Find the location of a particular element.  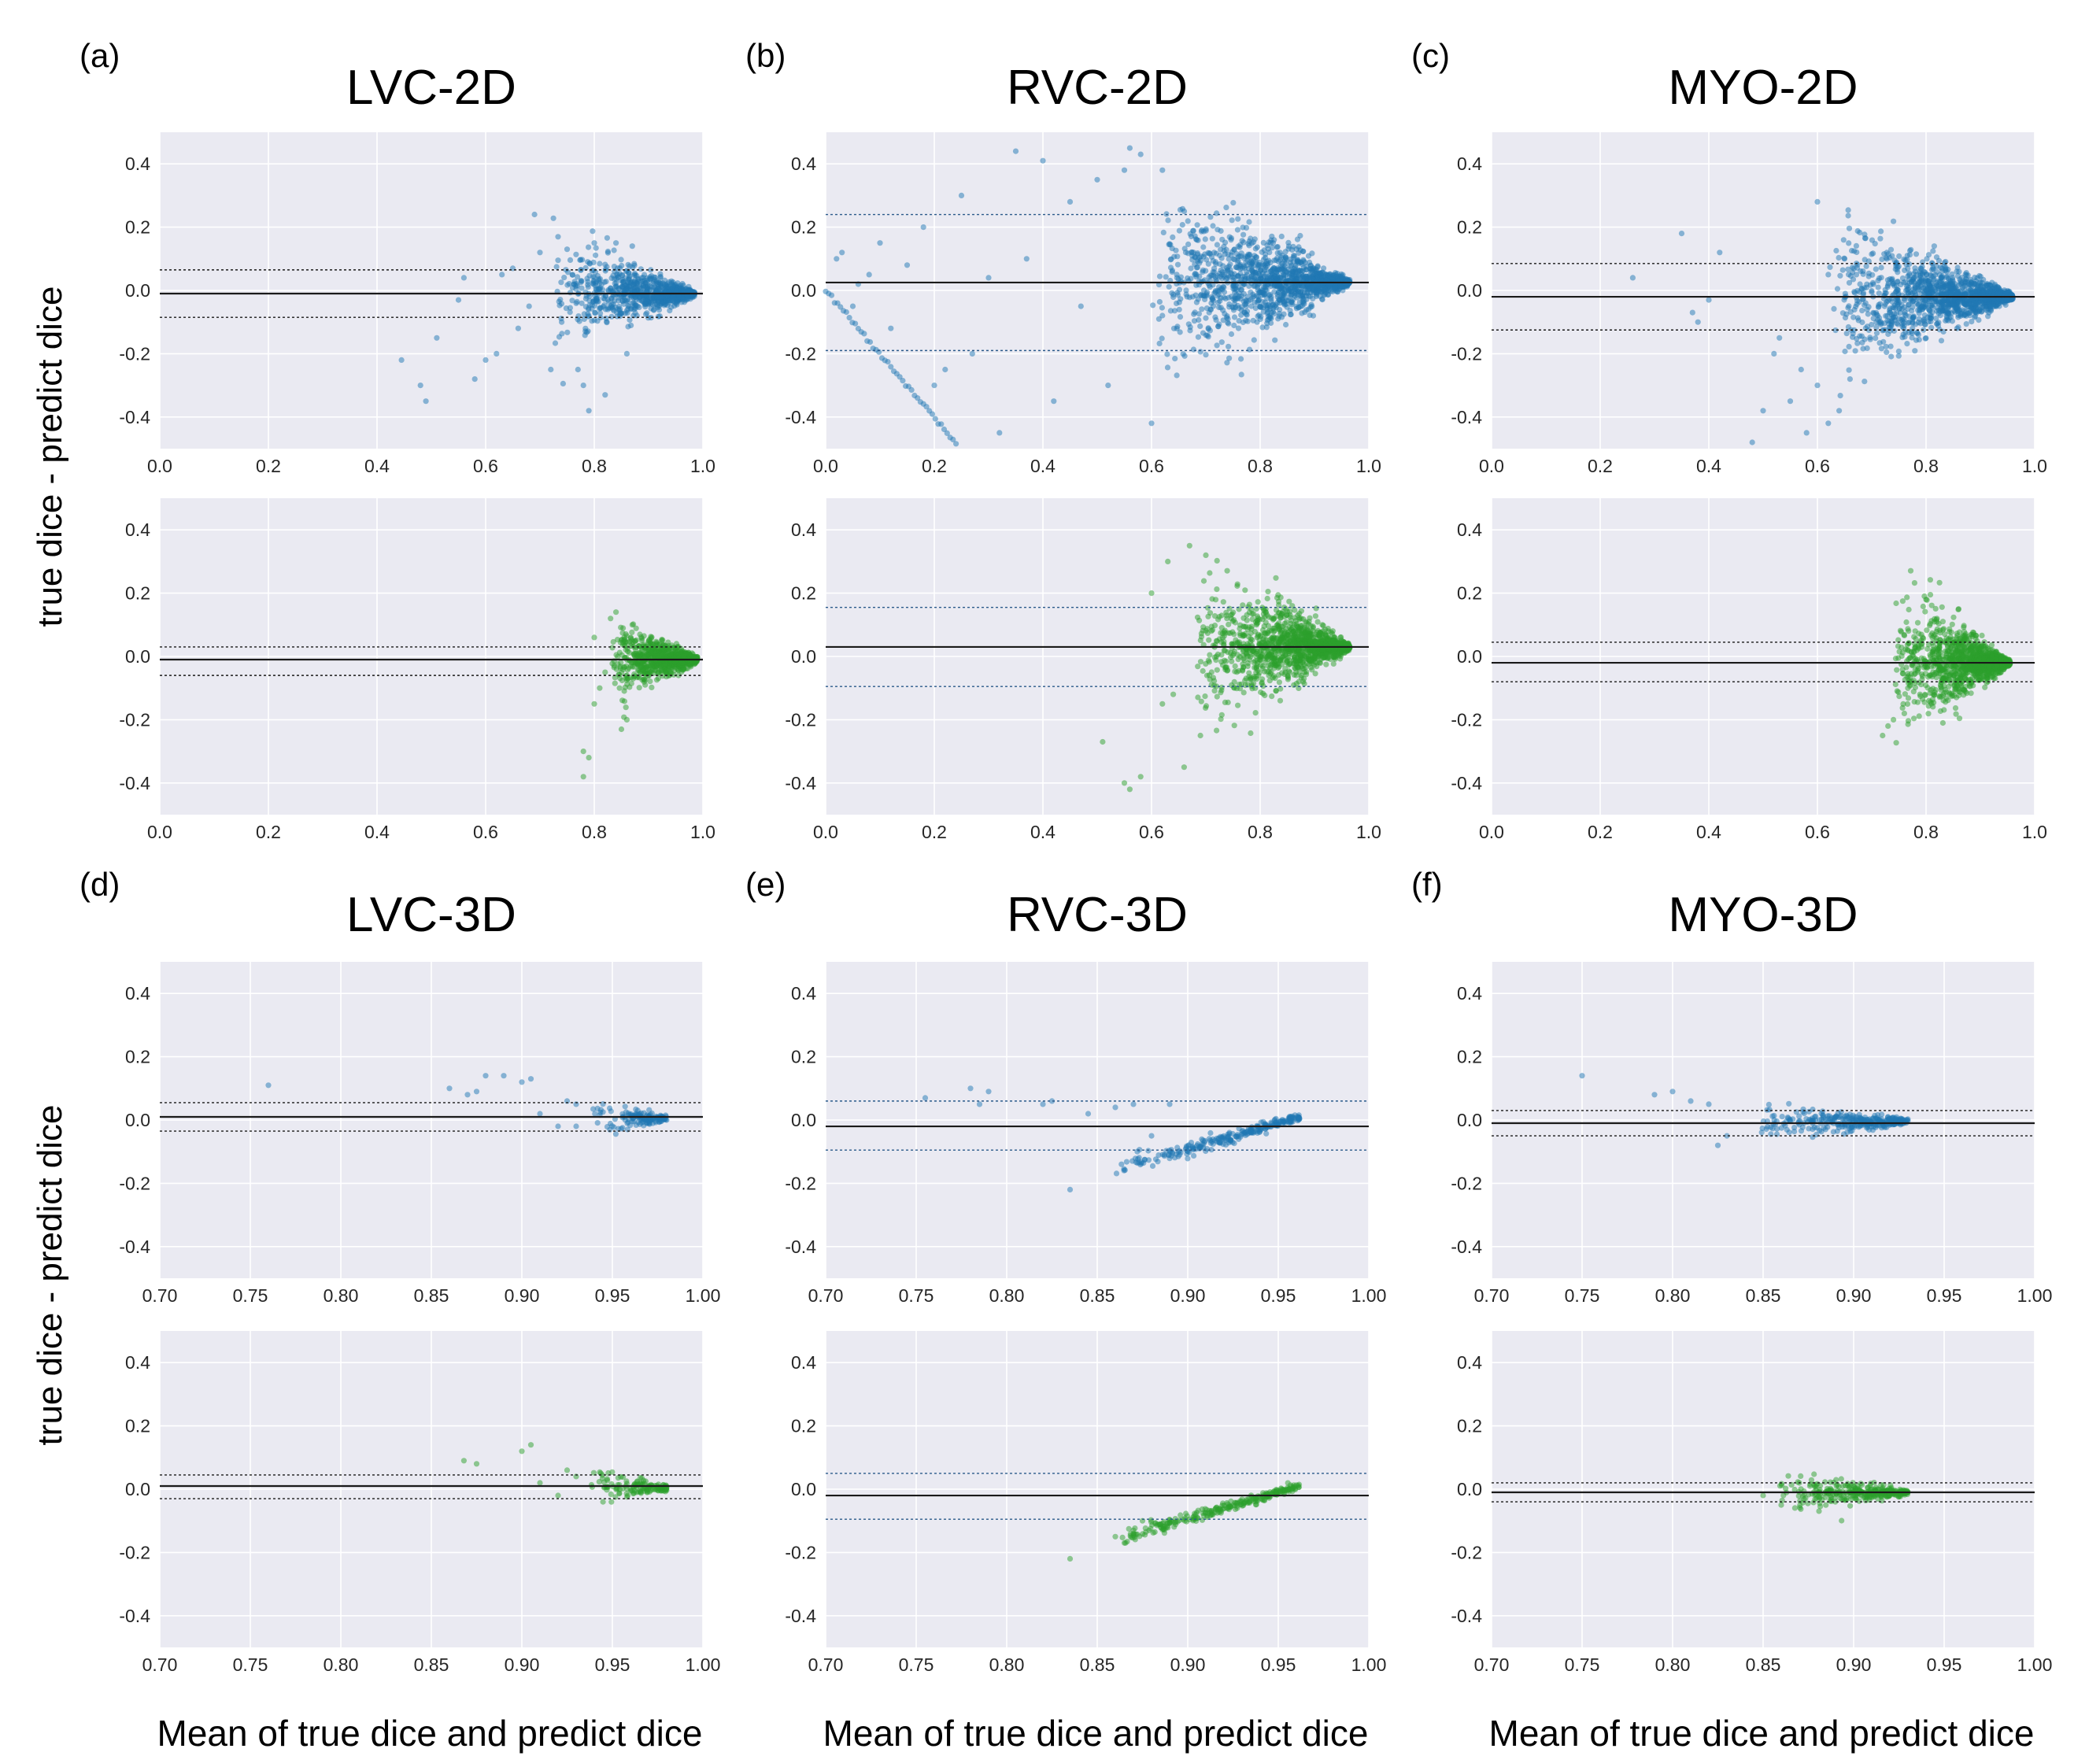

x-tick-label: 0.4 is located at coordinates (1043, 832).